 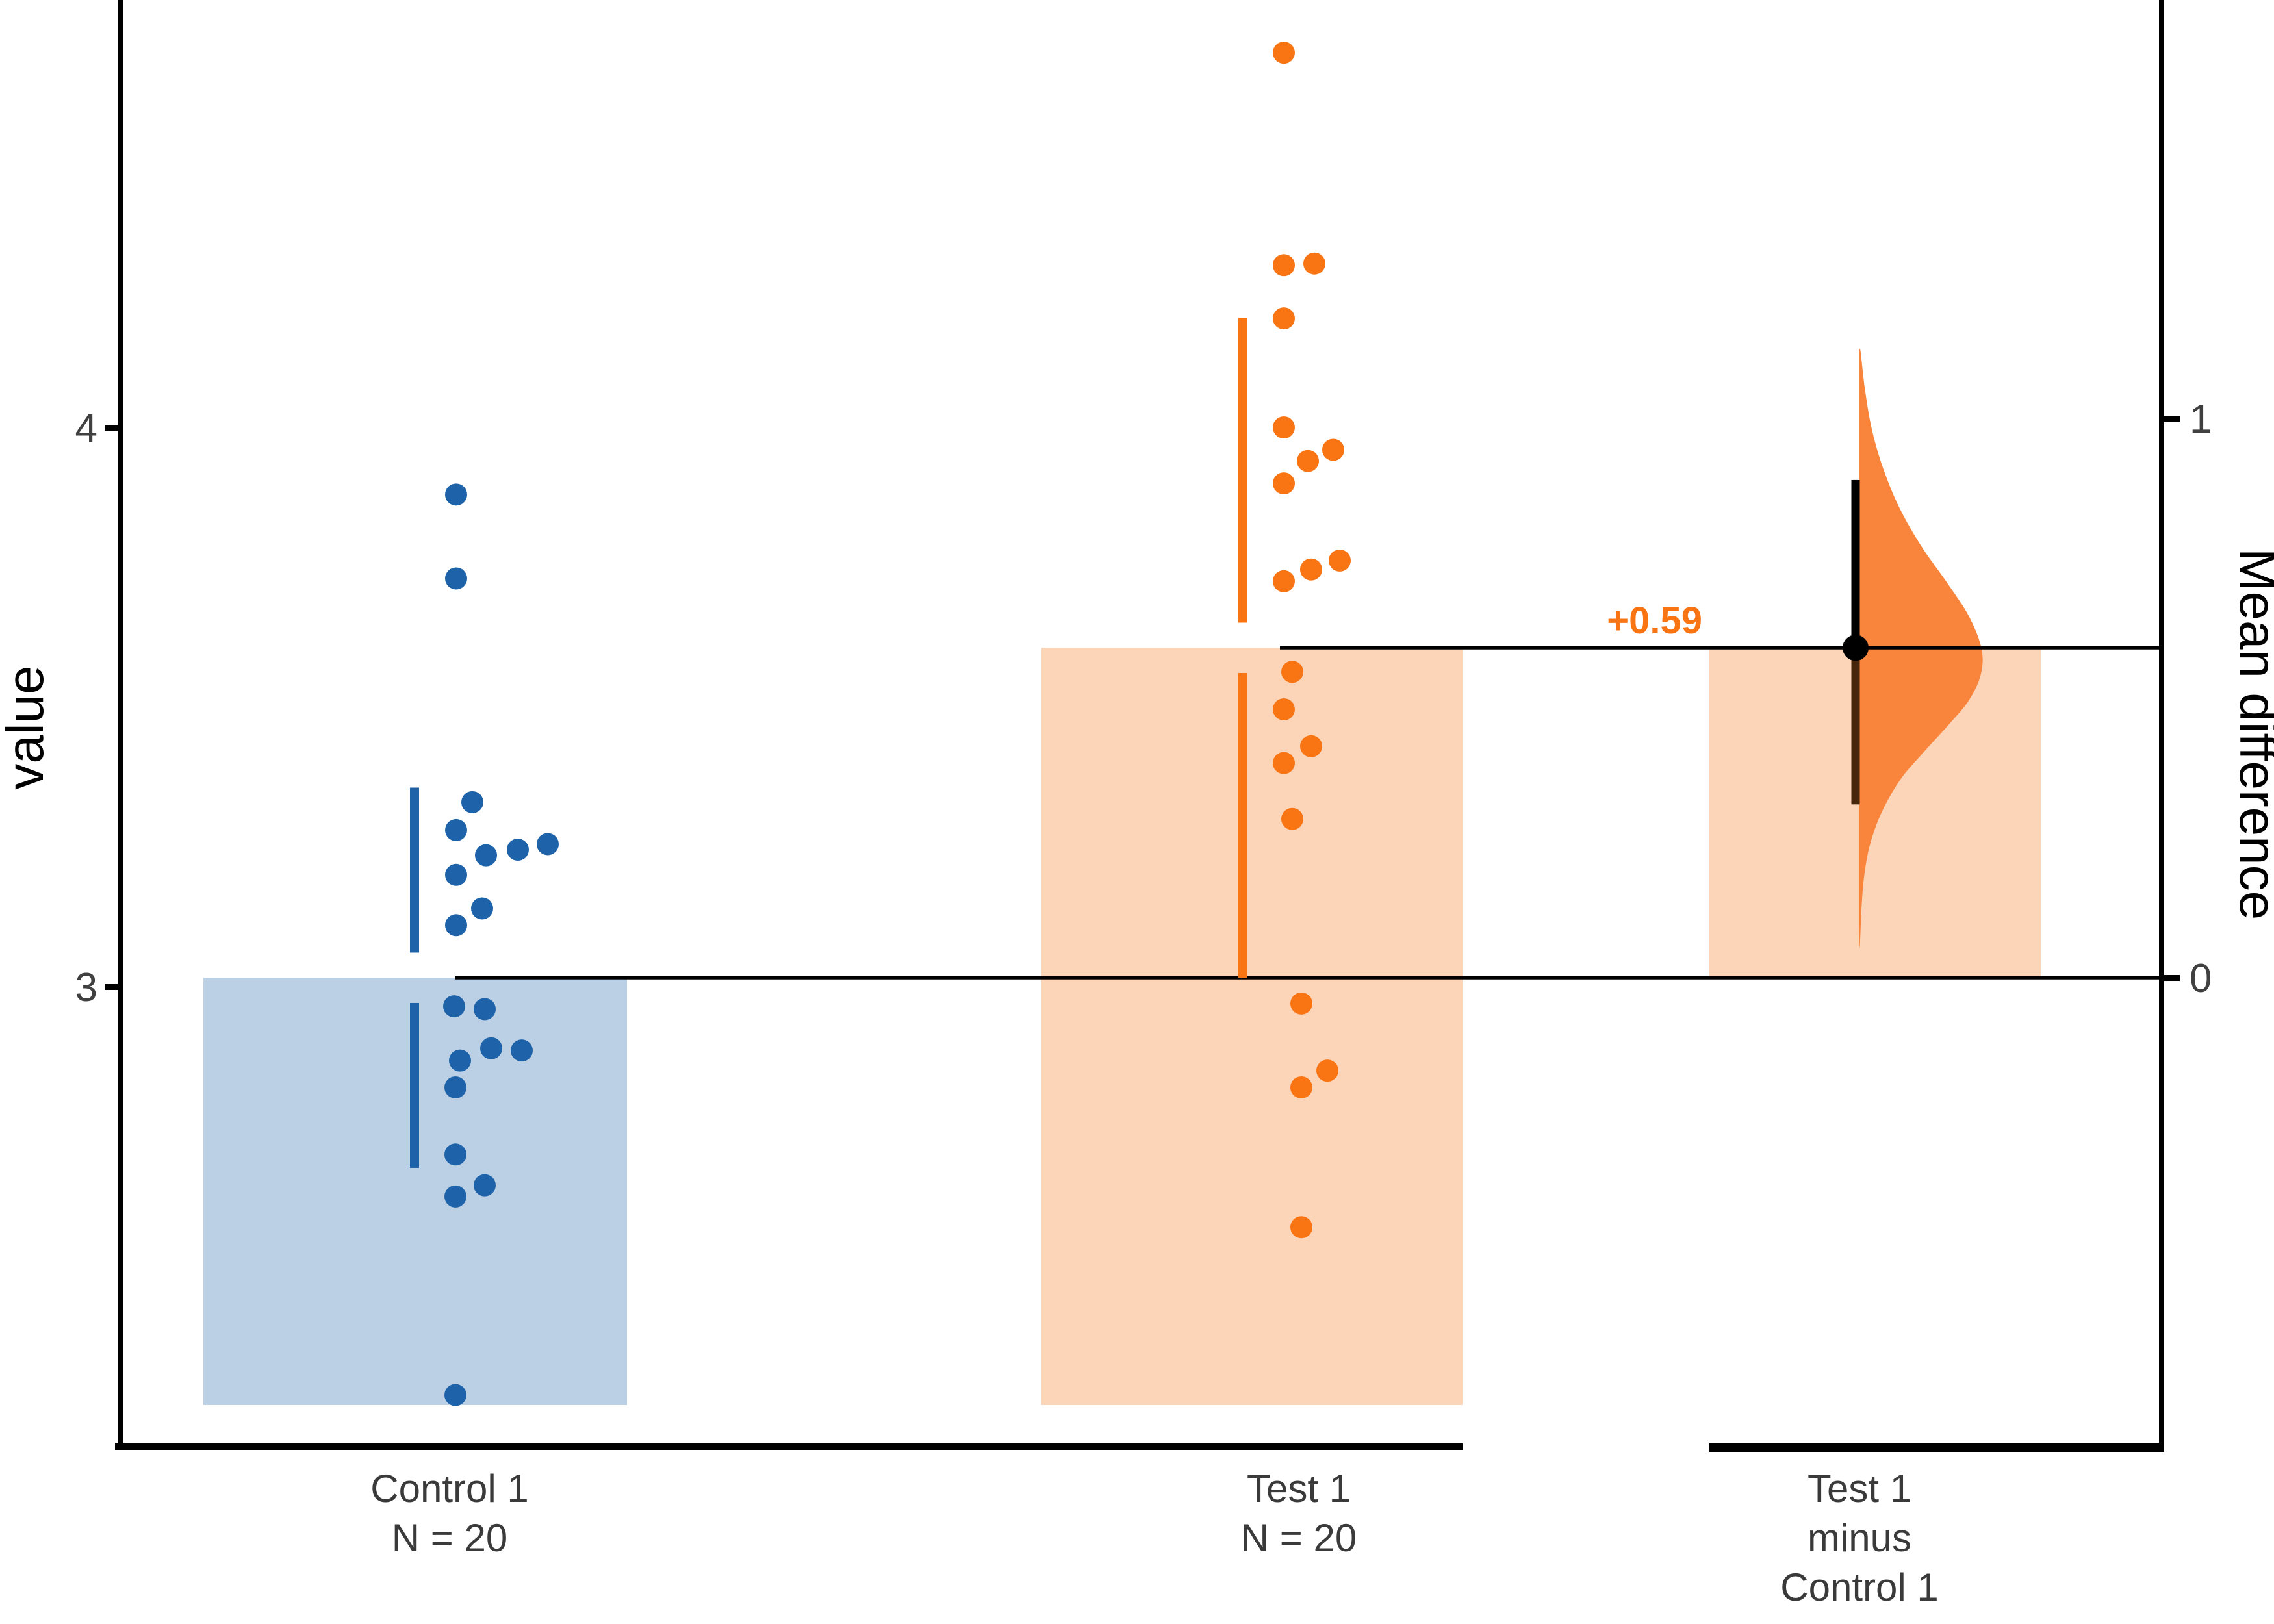 What do you see at coordinates (1299, 1488) in the screenshot?
I see `group-label-test1-line1: Test 1` at bounding box center [1299, 1488].